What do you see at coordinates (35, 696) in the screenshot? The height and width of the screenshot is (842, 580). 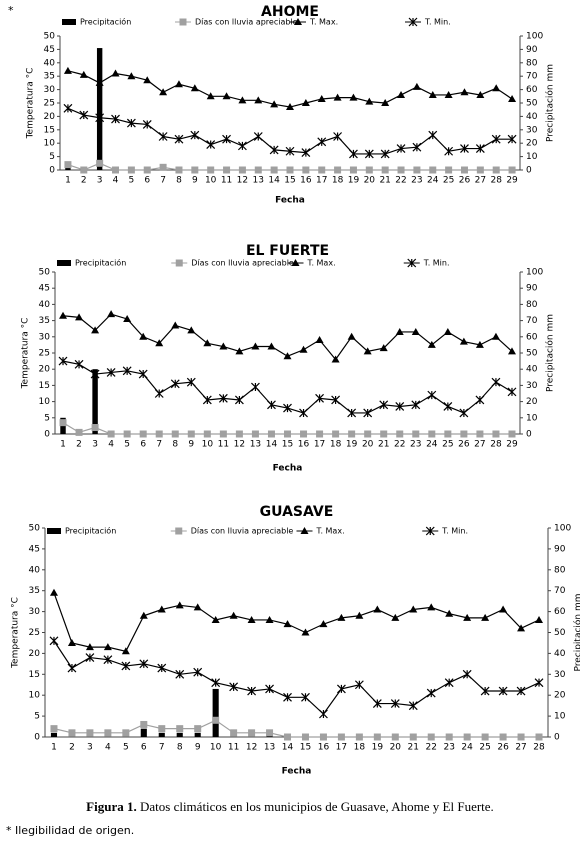 I see `y-tick-label: 10` at bounding box center [35, 696].